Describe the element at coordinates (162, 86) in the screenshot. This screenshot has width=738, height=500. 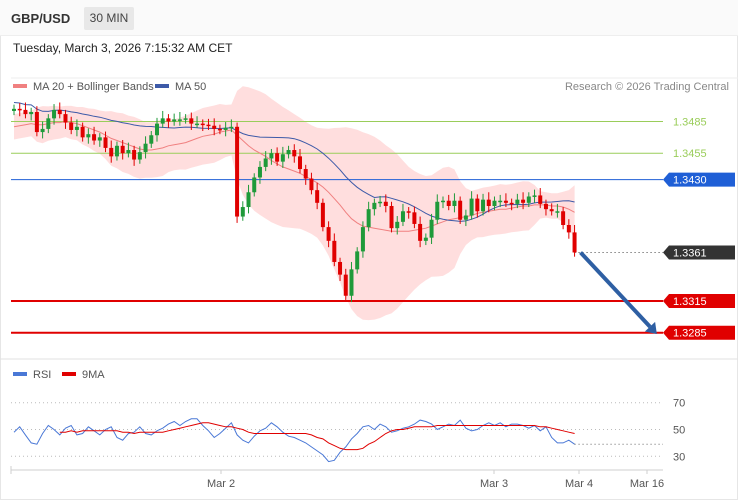
I see `ma50-legend-swatch` at that location.